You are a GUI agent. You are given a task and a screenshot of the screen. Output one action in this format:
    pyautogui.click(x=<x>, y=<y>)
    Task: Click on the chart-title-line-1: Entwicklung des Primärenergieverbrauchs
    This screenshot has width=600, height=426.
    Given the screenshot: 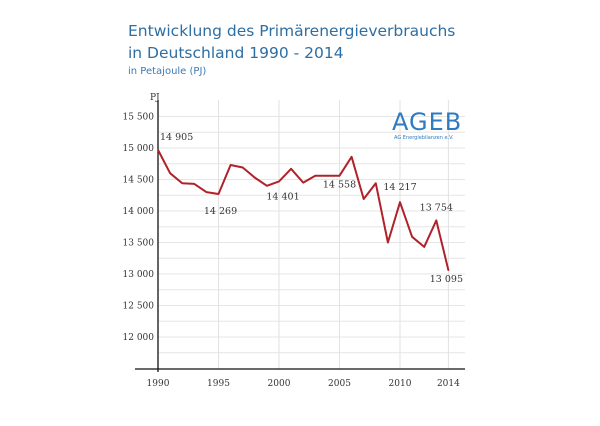 What is the action you would take?
    pyautogui.click(x=292, y=31)
    